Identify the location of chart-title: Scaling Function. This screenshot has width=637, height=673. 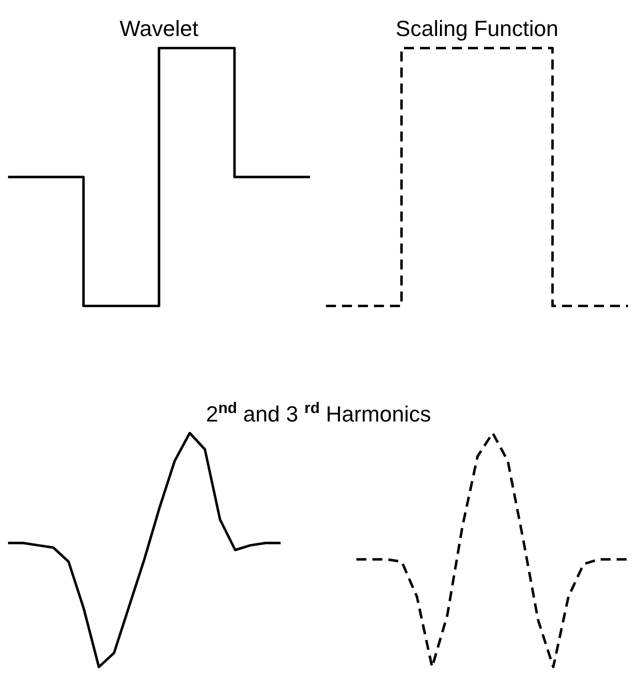
(477, 29).